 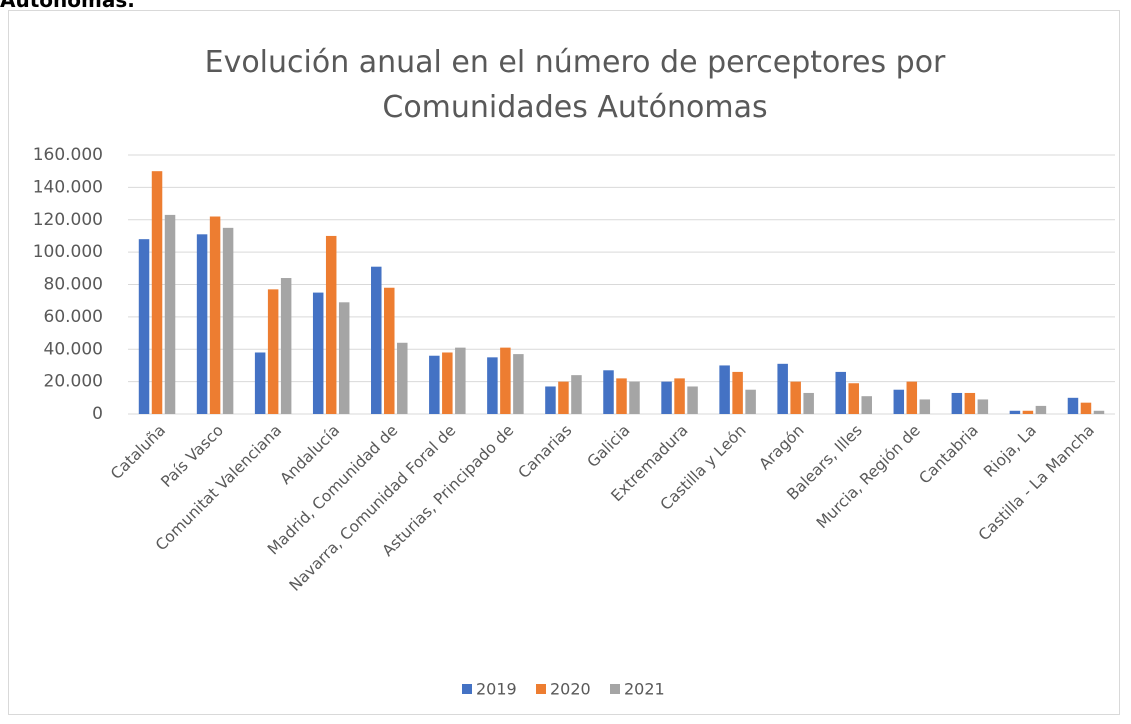 I want to click on x-tick-label: Cantabria, so click(x=949, y=454).